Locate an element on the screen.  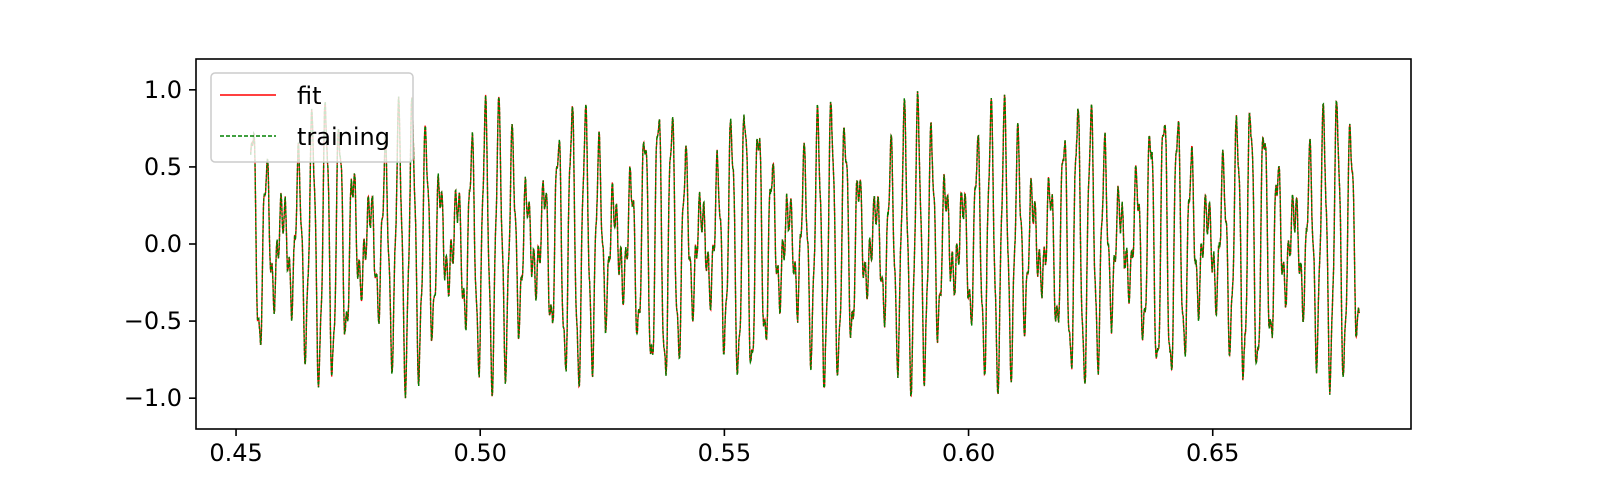
x-tick-label: 0.50 is located at coordinates (479, 453).